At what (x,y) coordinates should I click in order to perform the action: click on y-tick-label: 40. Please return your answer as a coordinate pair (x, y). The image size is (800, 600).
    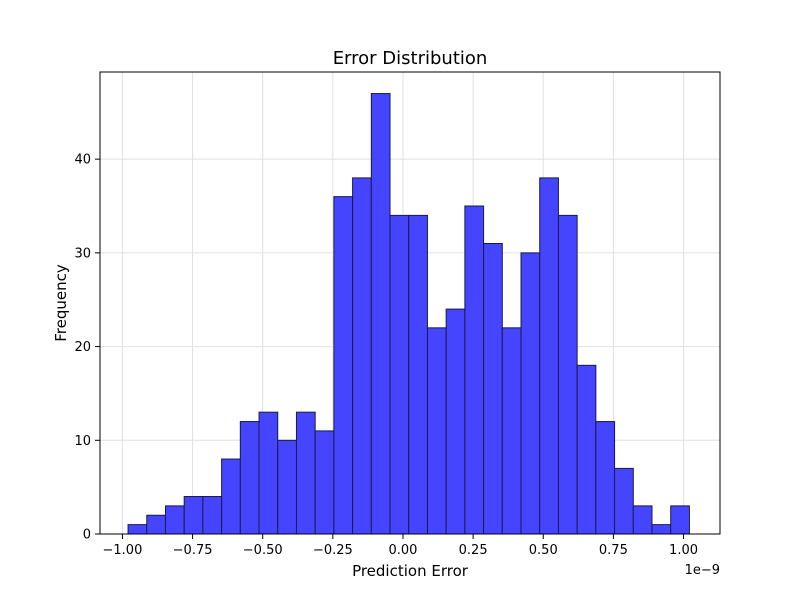
    Looking at the image, I should click on (82, 160).